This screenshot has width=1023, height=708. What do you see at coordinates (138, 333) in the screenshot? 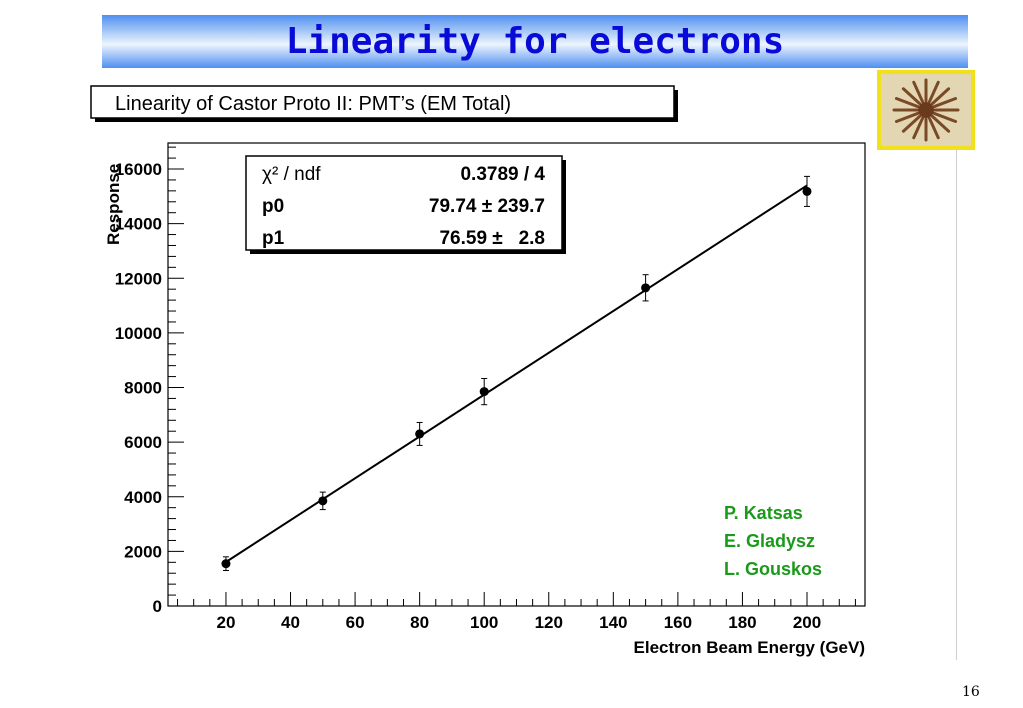
I see `y-tick-label: 10000` at bounding box center [138, 333].